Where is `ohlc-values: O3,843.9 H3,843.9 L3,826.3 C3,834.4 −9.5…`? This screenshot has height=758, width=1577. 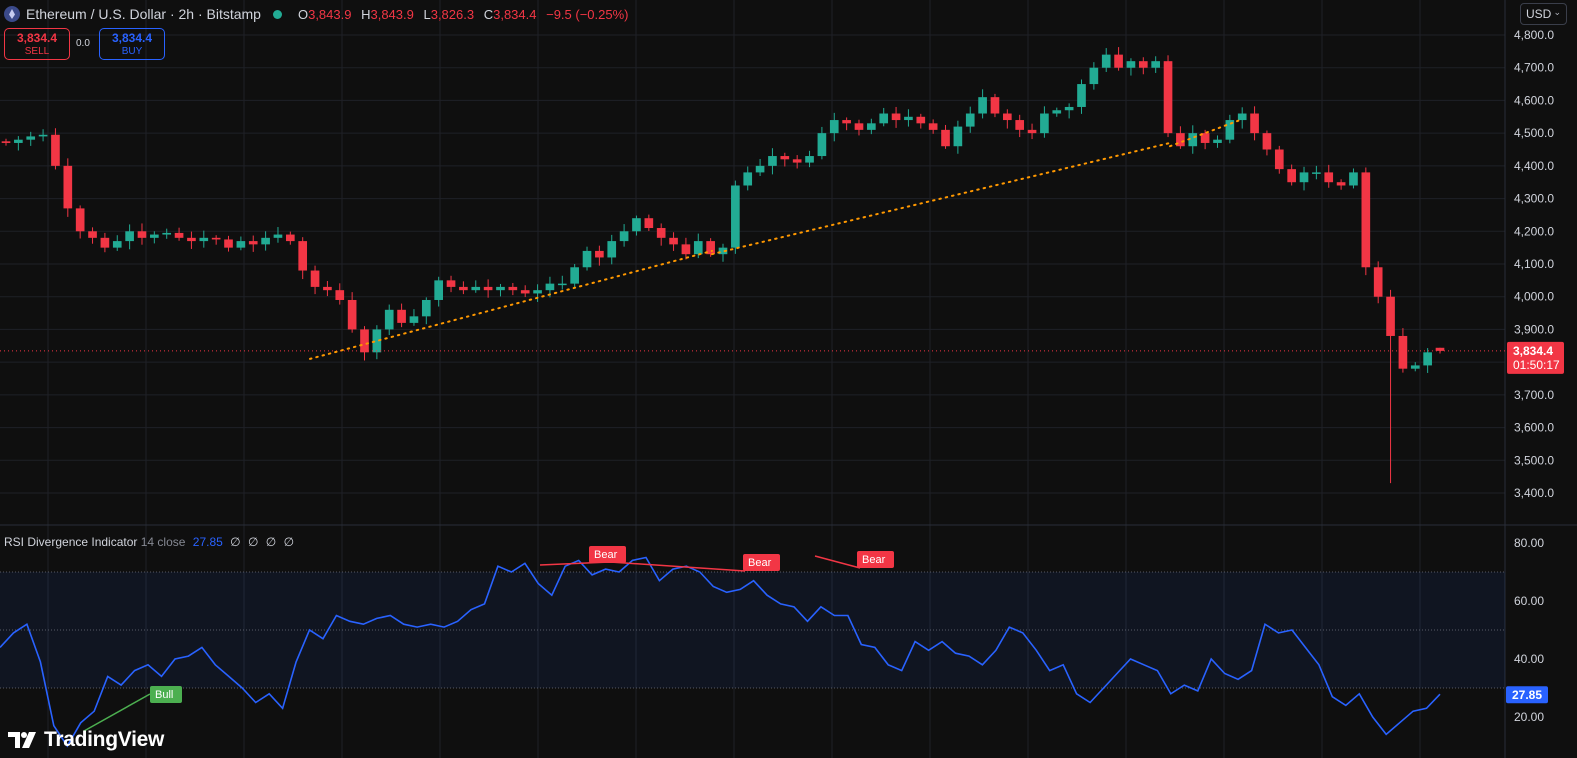
ohlc-values: O3,843.9 H3,843.9 L3,826.3 C3,834.4 −9.5… is located at coordinates (460, 14).